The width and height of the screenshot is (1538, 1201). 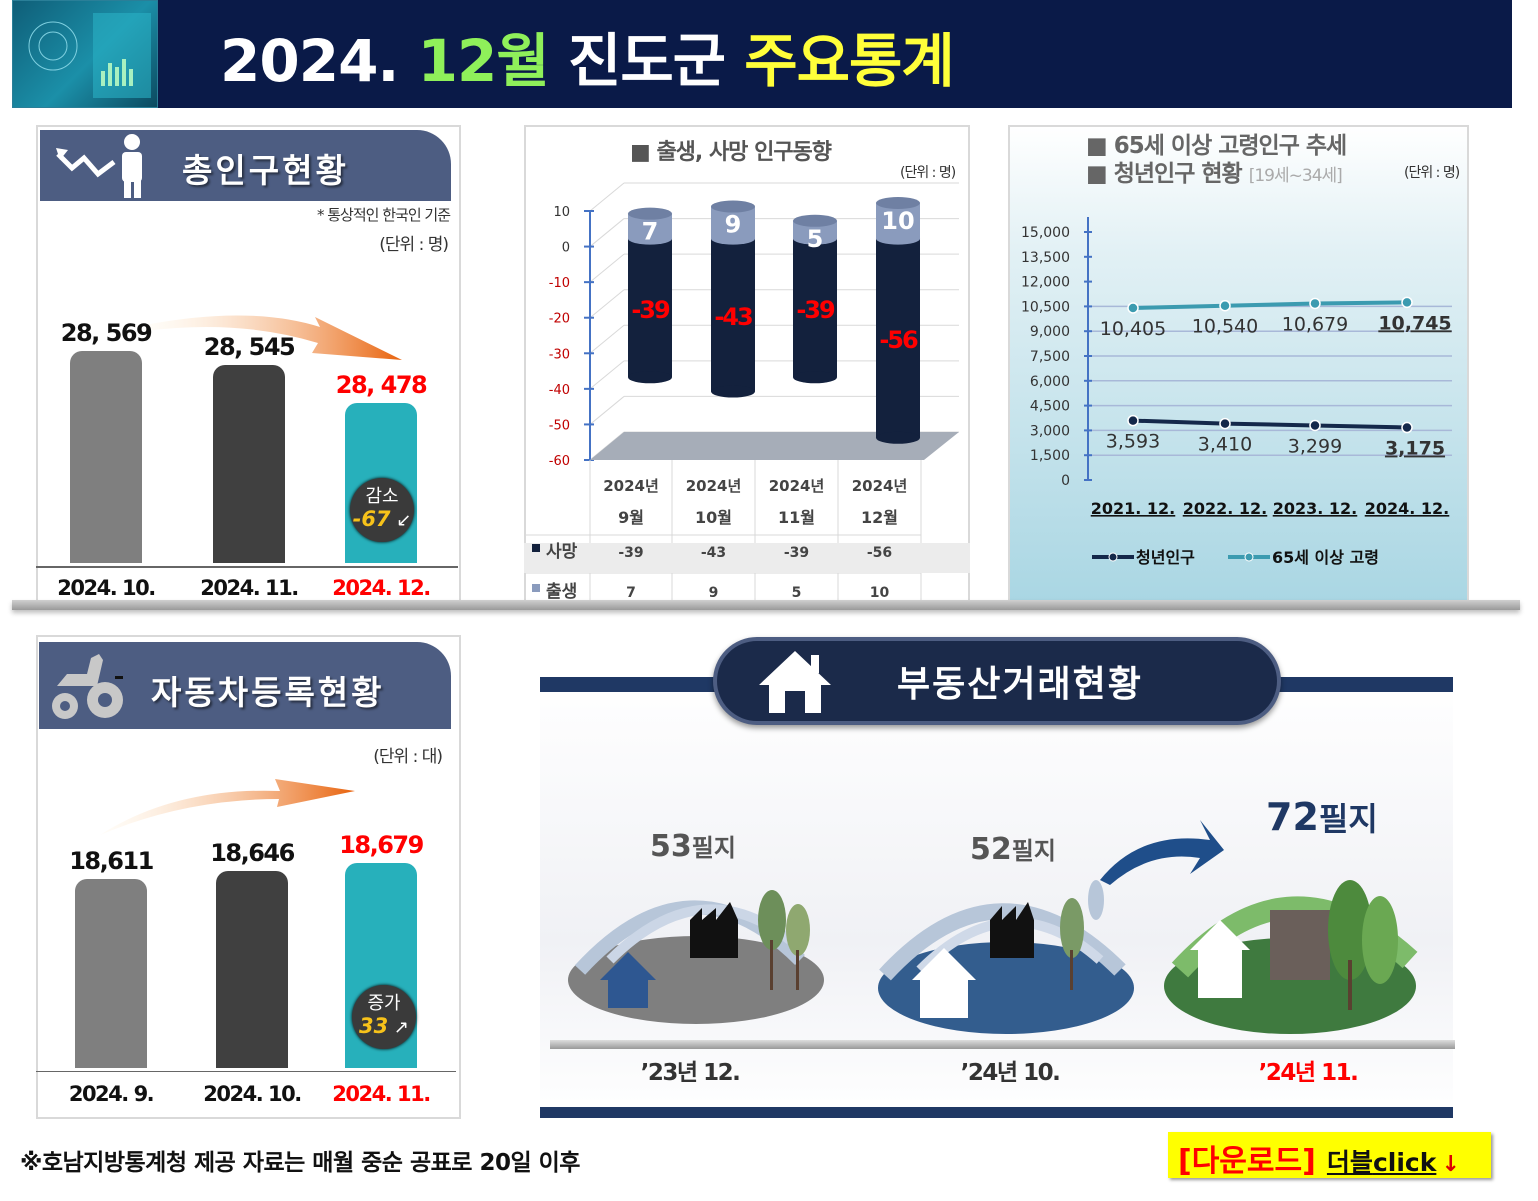 What do you see at coordinates (1045, 233) in the screenshot?
I see `y-tick-label: 15,000` at bounding box center [1045, 233].